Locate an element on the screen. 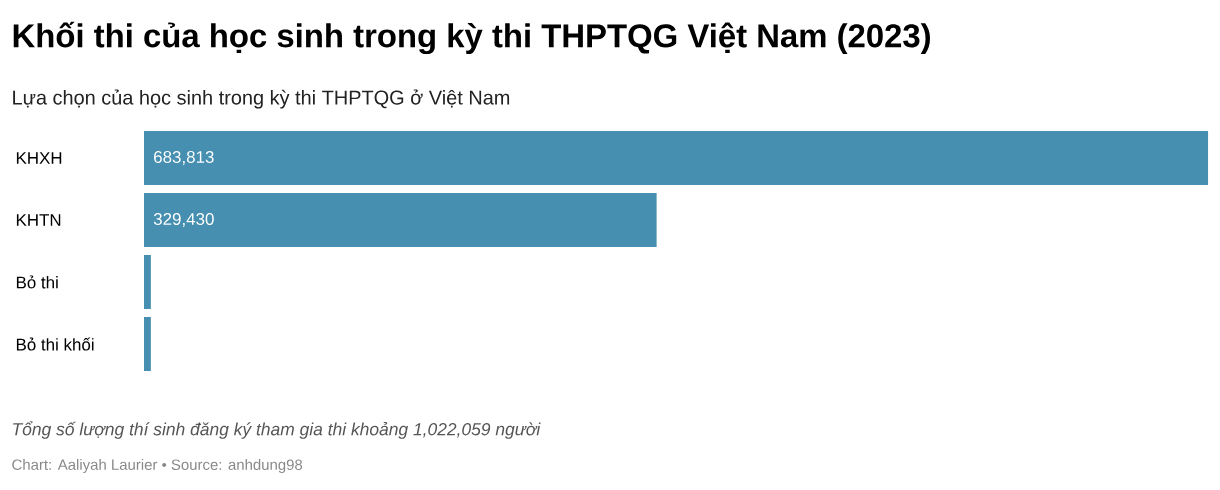 The image size is (1220, 490). y-tick-label: KHXH is located at coordinates (39, 158).